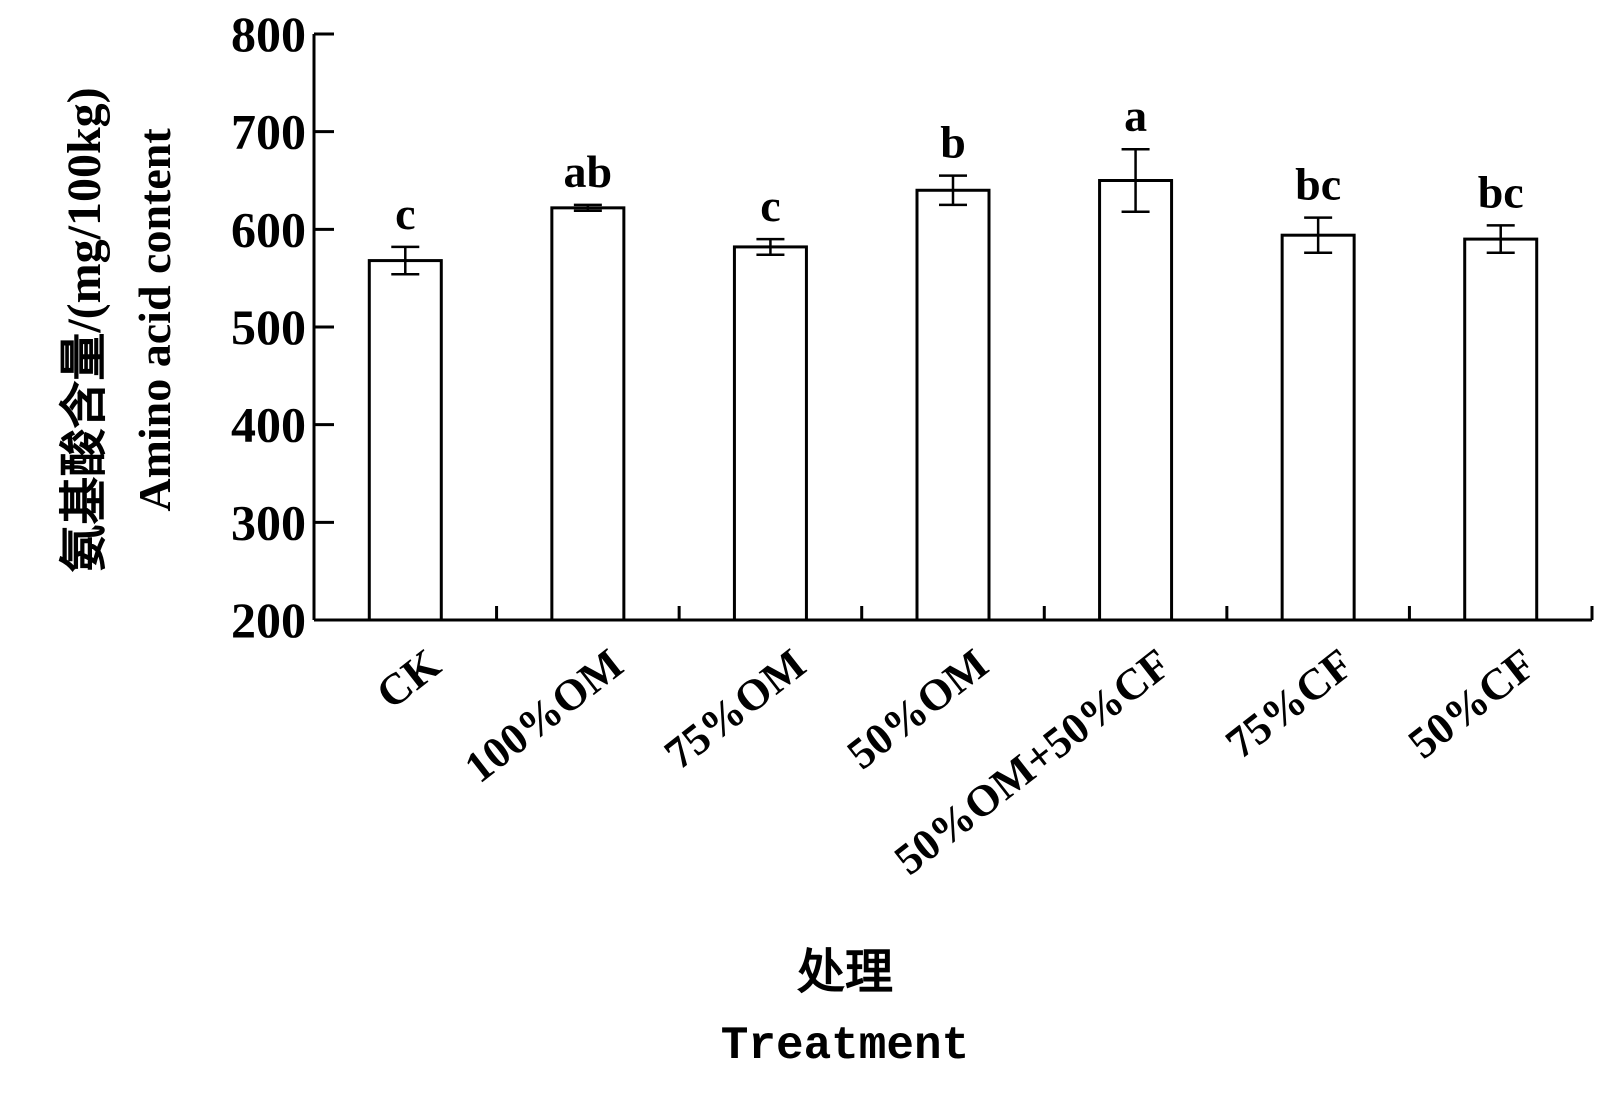 Image resolution: width=1609 pixels, height=1095 pixels. I want to click on x-tick-label: 75%OM, so click(734, 708).